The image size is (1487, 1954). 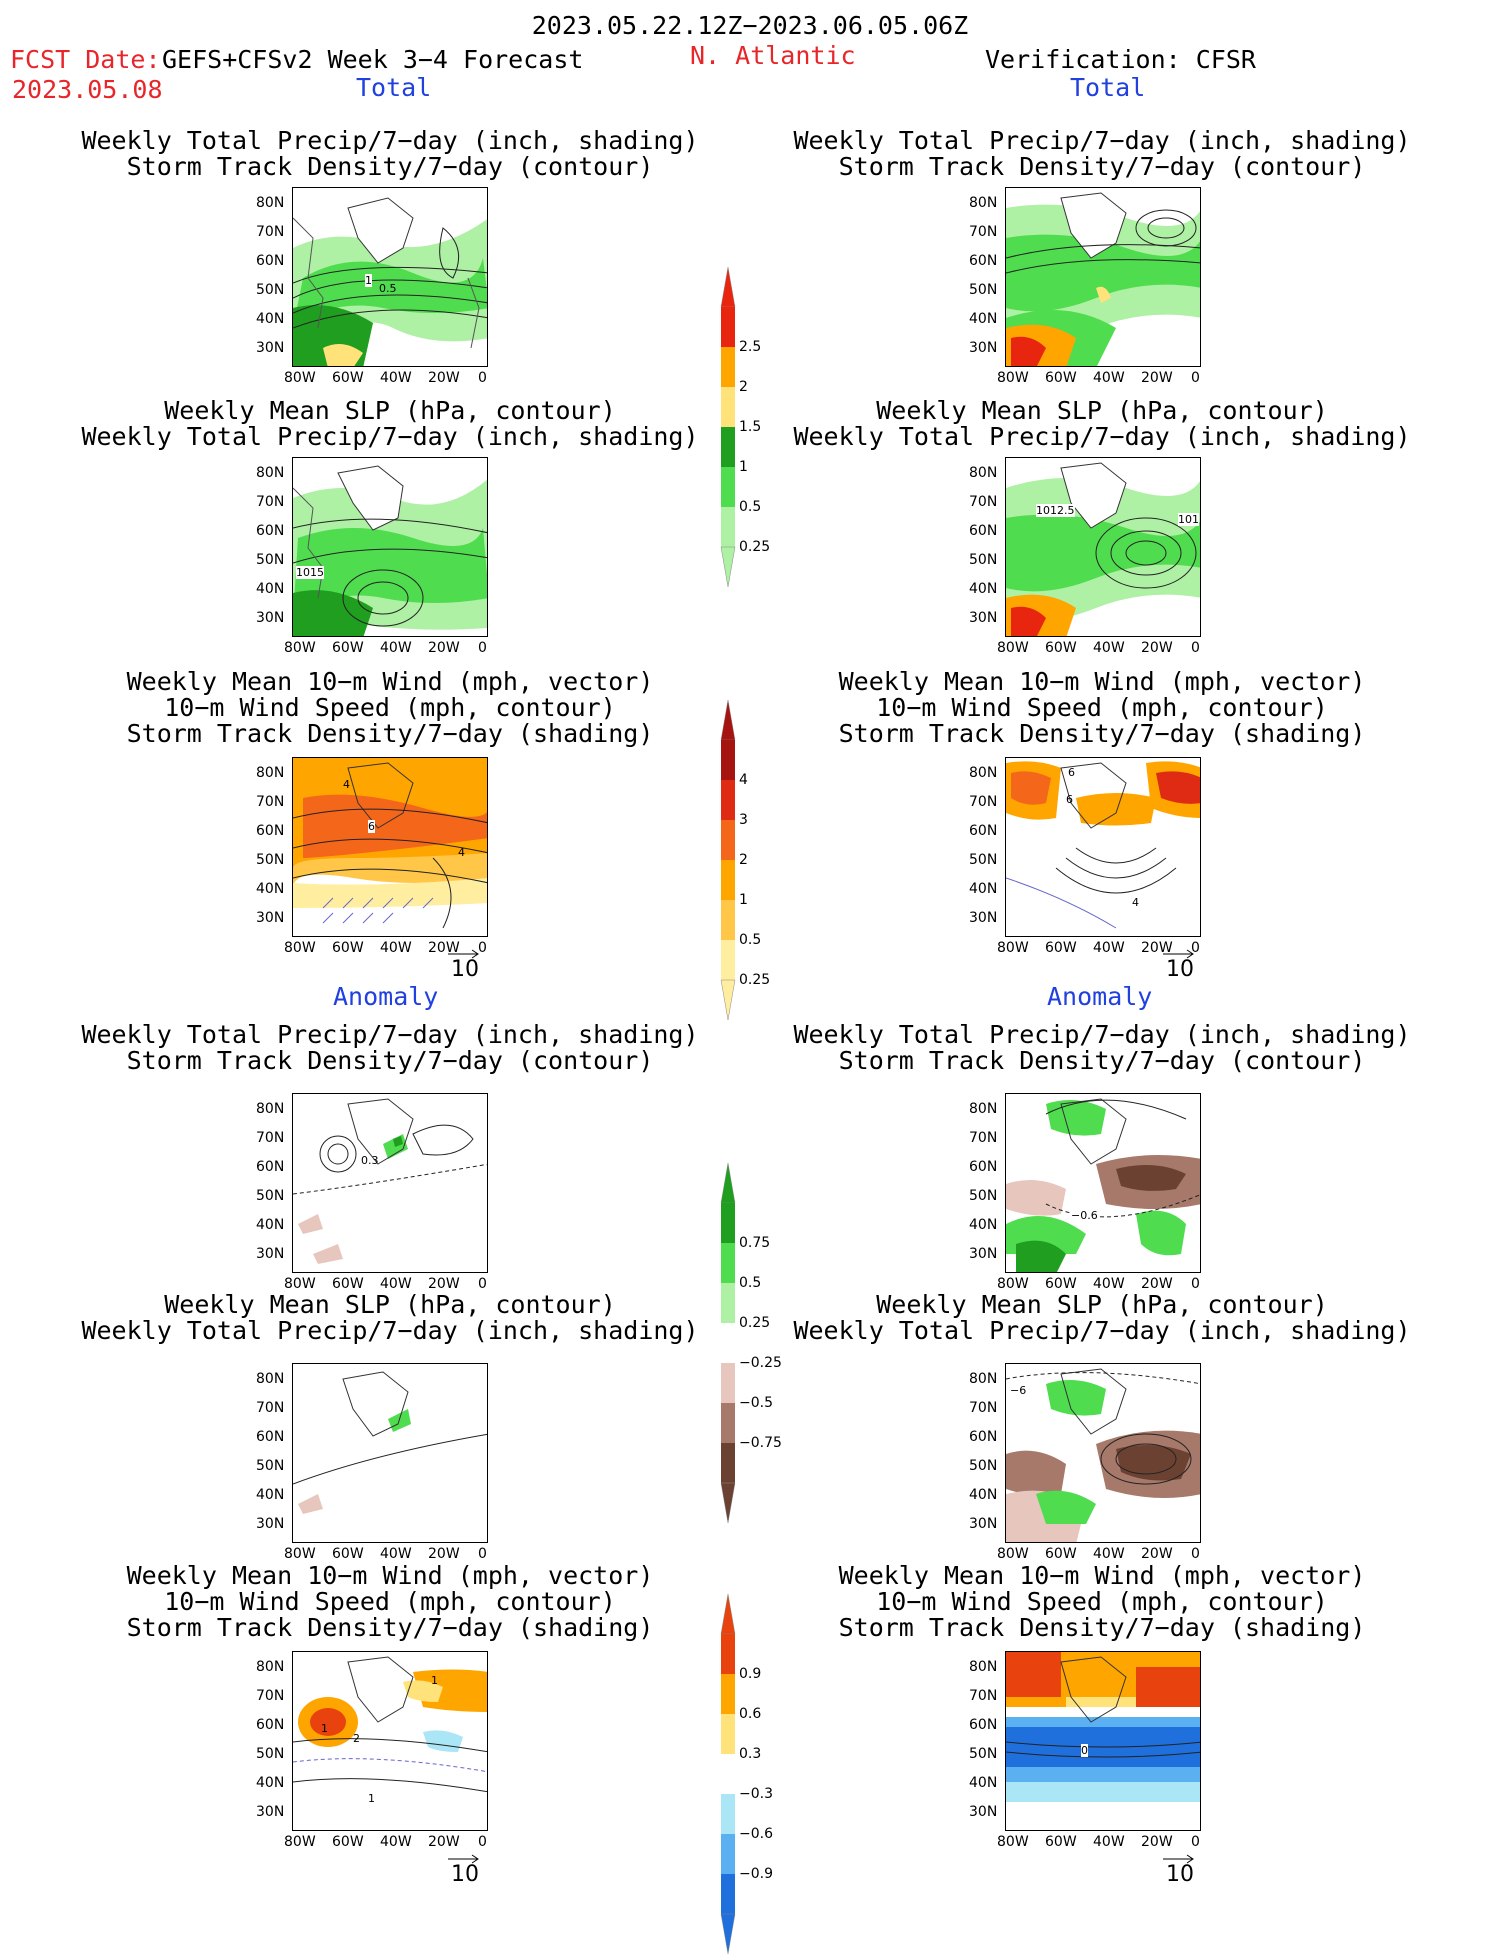 I want to click on title-p3-line2: 10−m Wind Speed (mph, contour), so click(x=390, y=707).